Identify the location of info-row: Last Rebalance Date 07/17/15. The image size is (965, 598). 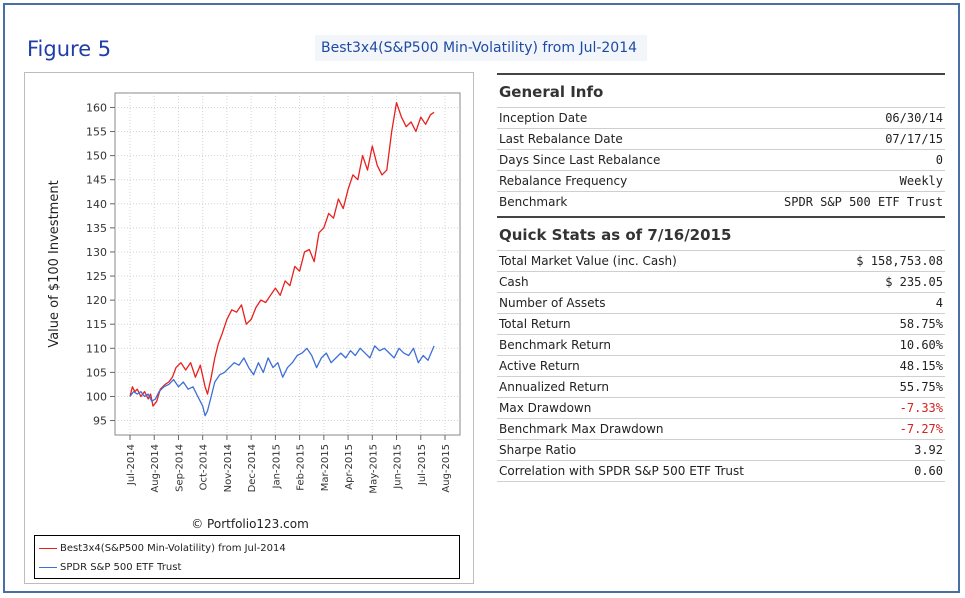
(721, 138).